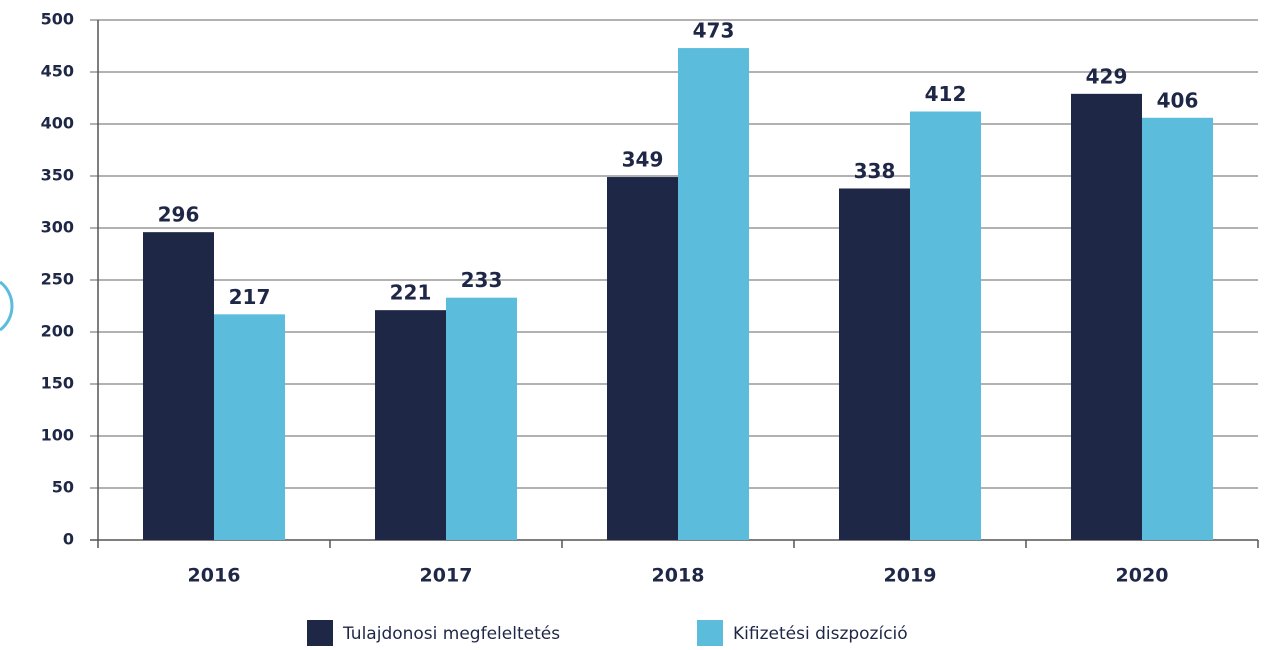  What do you see at coordinates (57, 123) in the screenshot?
I see `y-tick-label: 400` at bounding box center [57, 123].